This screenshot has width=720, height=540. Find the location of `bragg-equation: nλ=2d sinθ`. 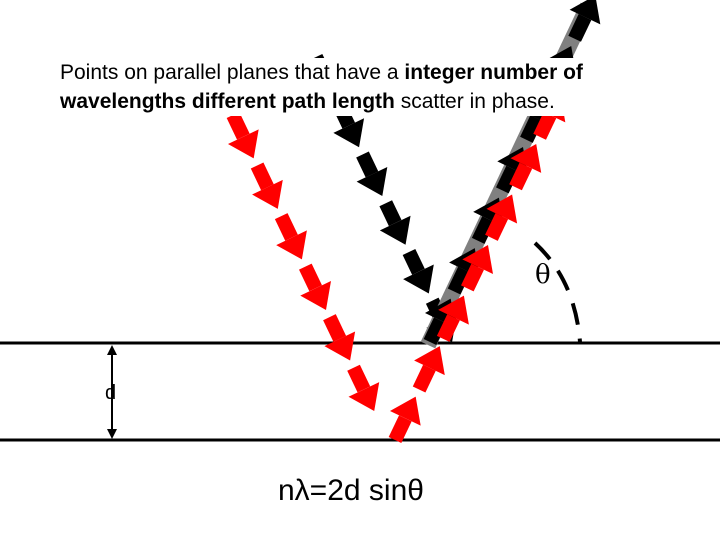

bragg-equation: nλ=2d sinθ is located at coordinates (351, 490).